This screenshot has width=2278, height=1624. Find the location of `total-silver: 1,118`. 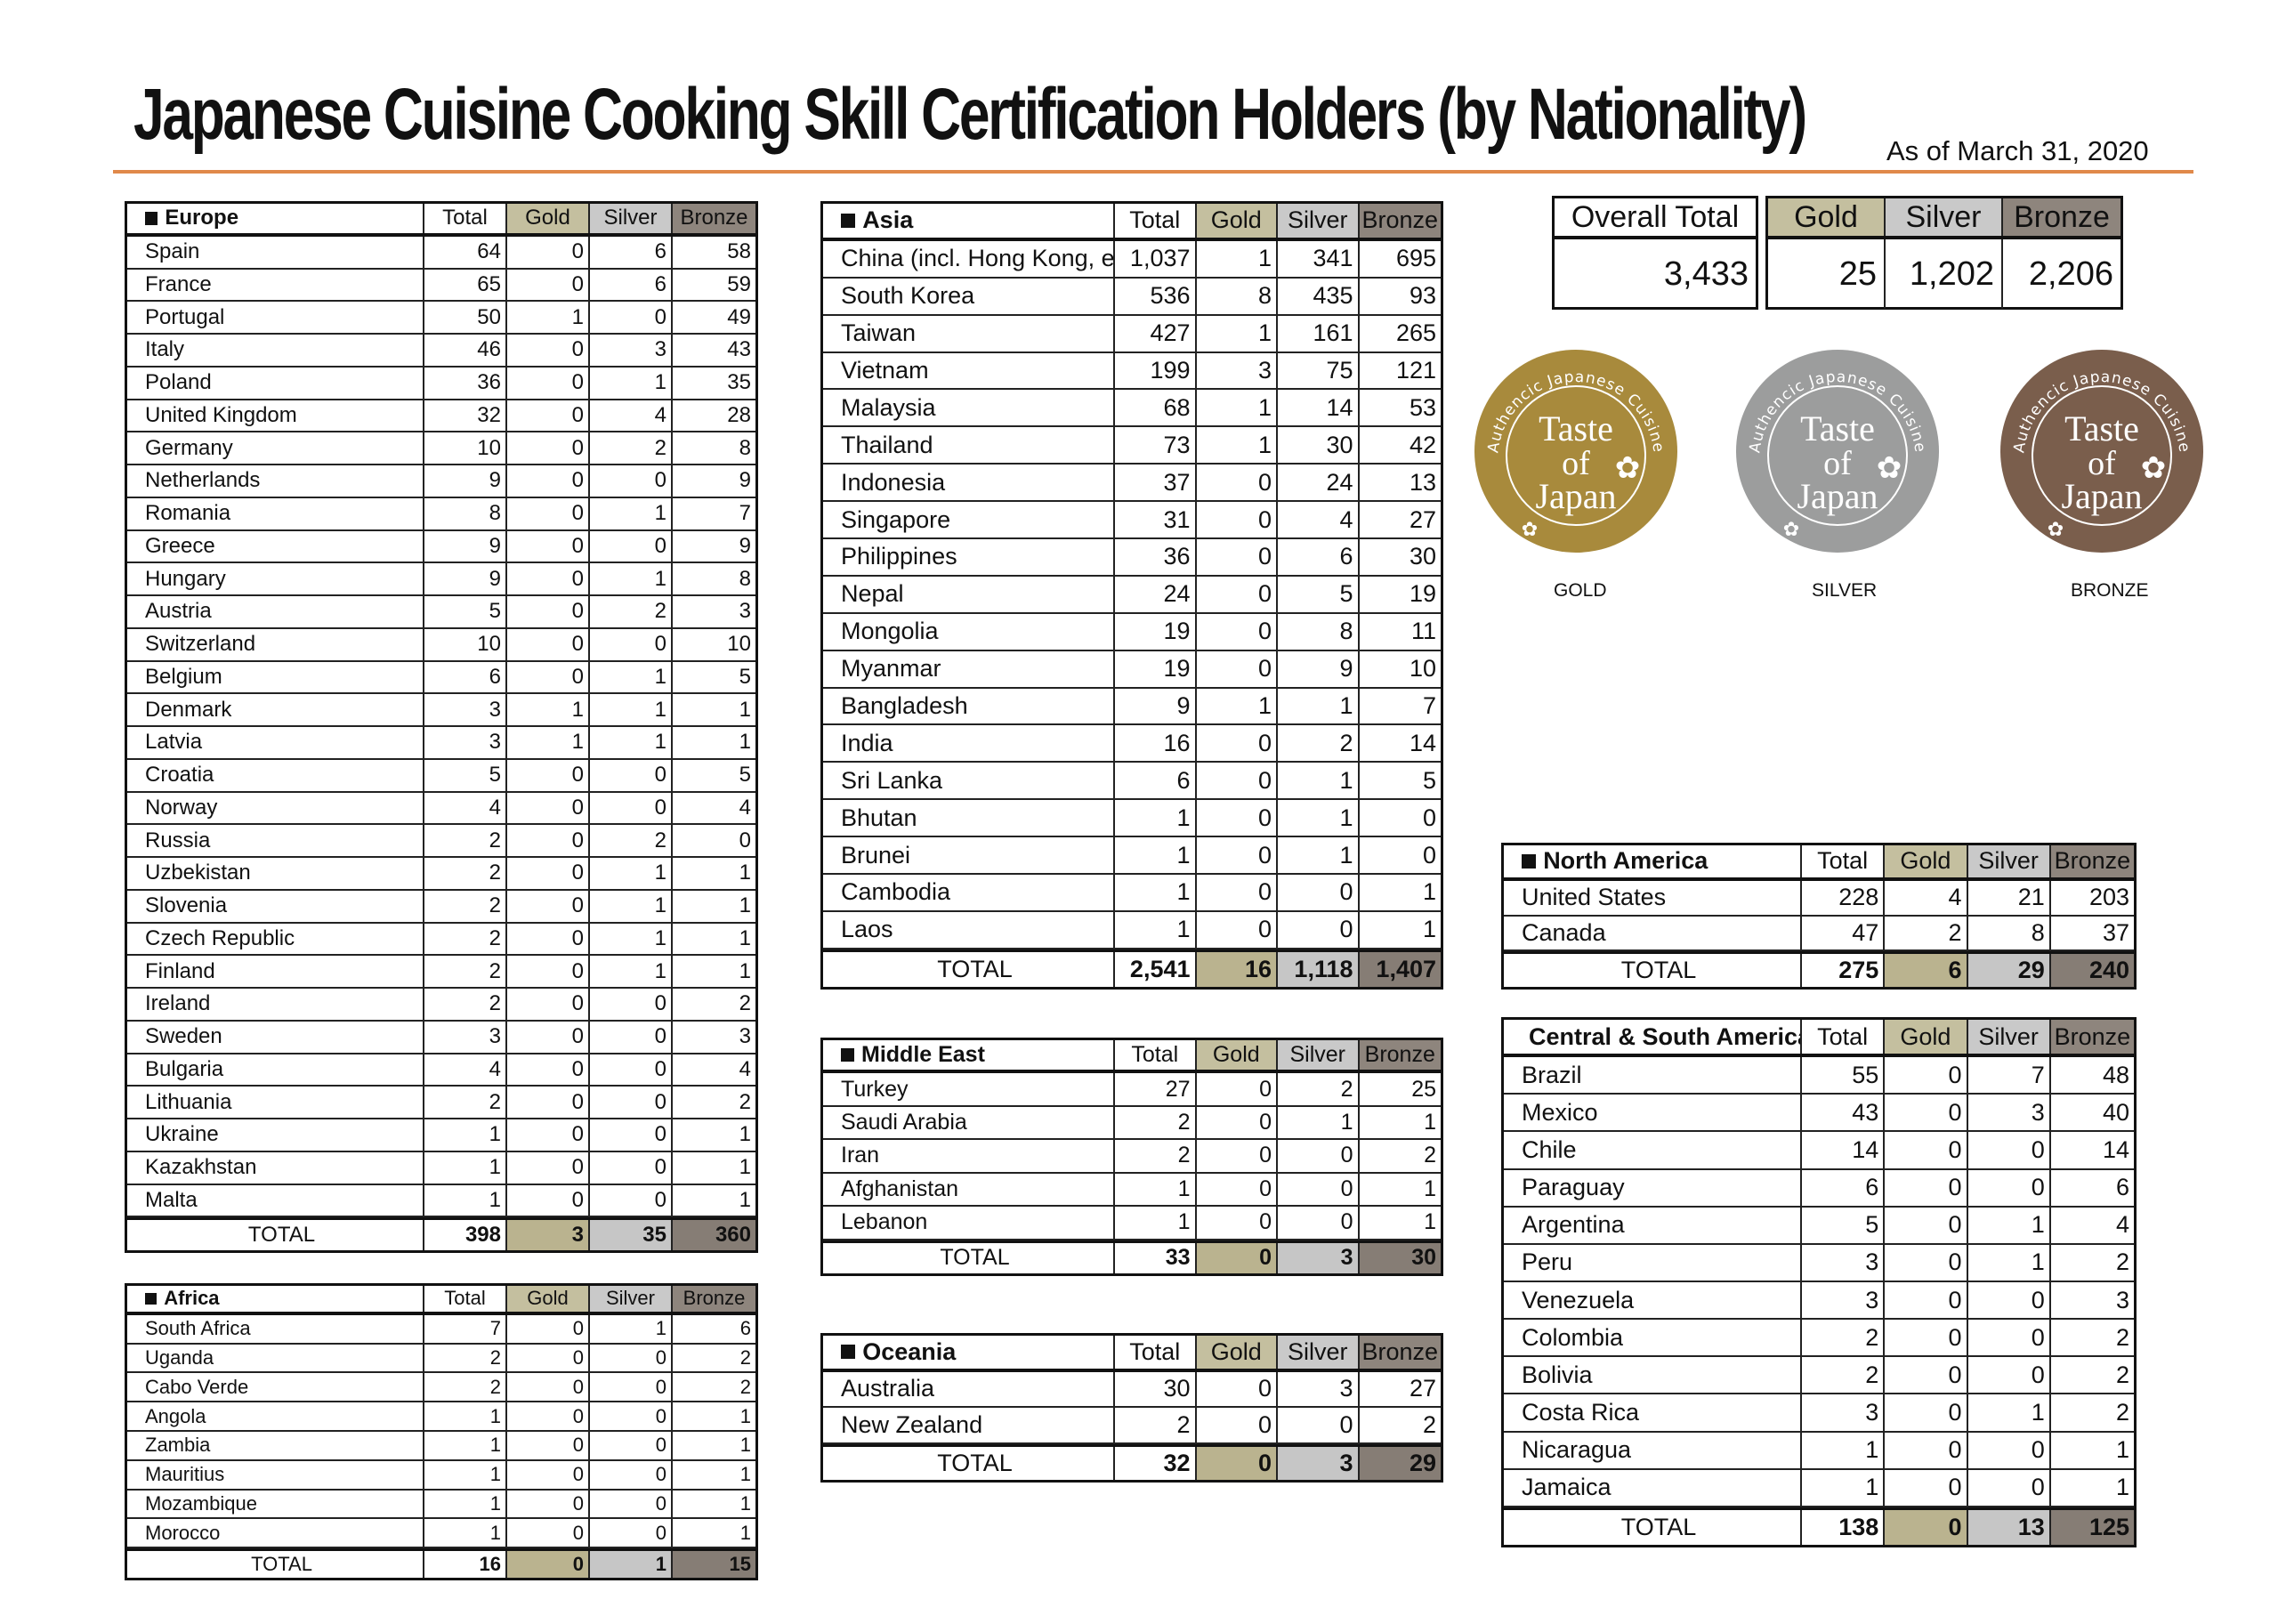

total-silver: 1,118 is located at coordinates (1319, 969).